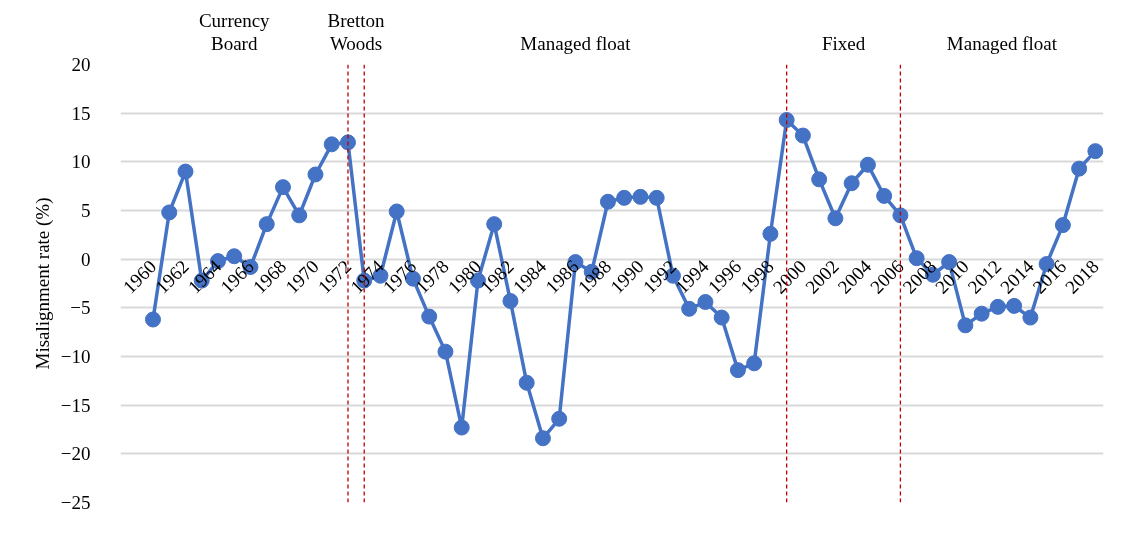 The image size is (1137, 534). What do you see at coordinates (80, 308) in the screenshot?
I see `y-tick-label: −5` at bounding box center [80, 308].